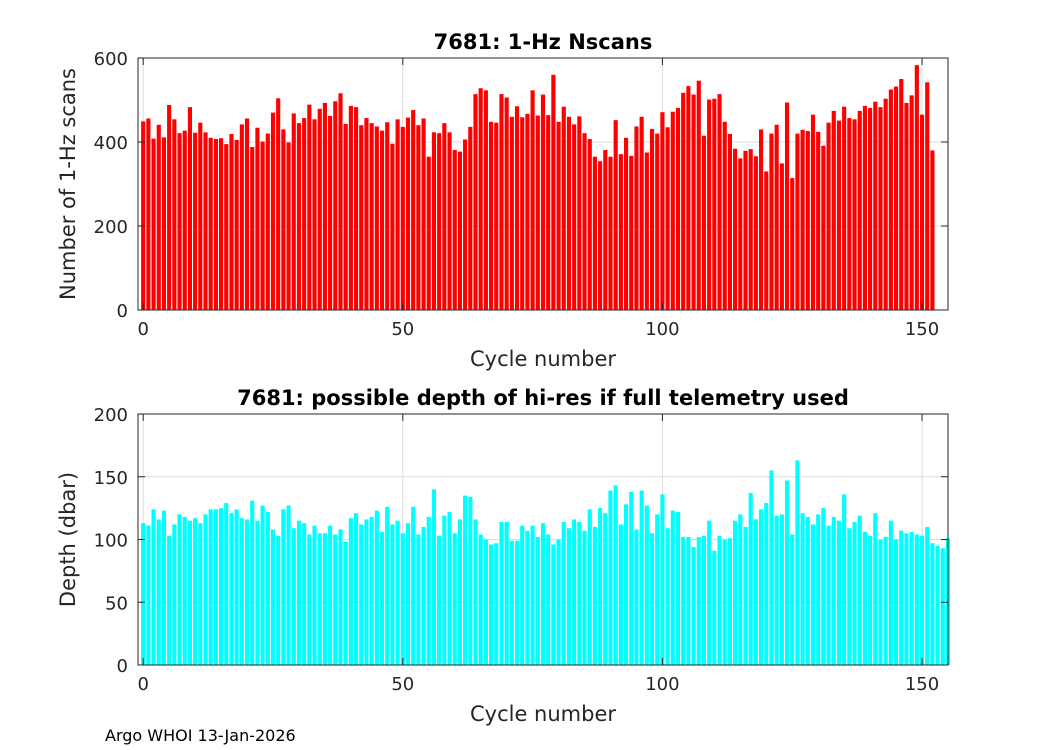 The height and width of the screenshot is (750, 1050). I want to click on depth-y-axis-label: Depth (dbar), so click(68, 539).